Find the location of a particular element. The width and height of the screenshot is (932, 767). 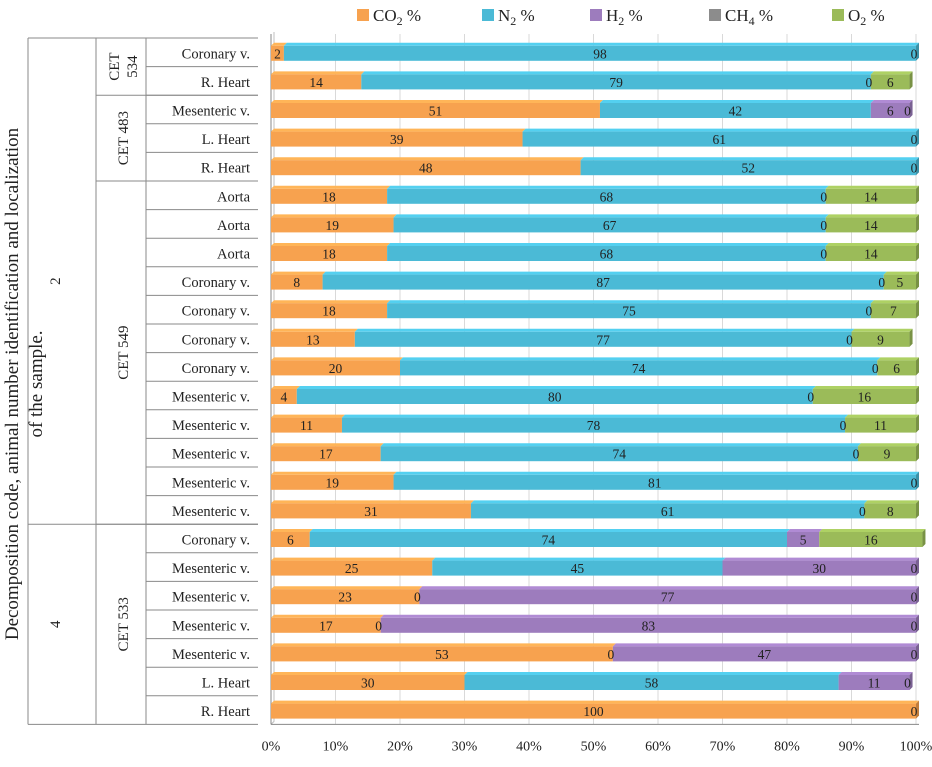

data-label: 8 is located at coordinates (890, 511).